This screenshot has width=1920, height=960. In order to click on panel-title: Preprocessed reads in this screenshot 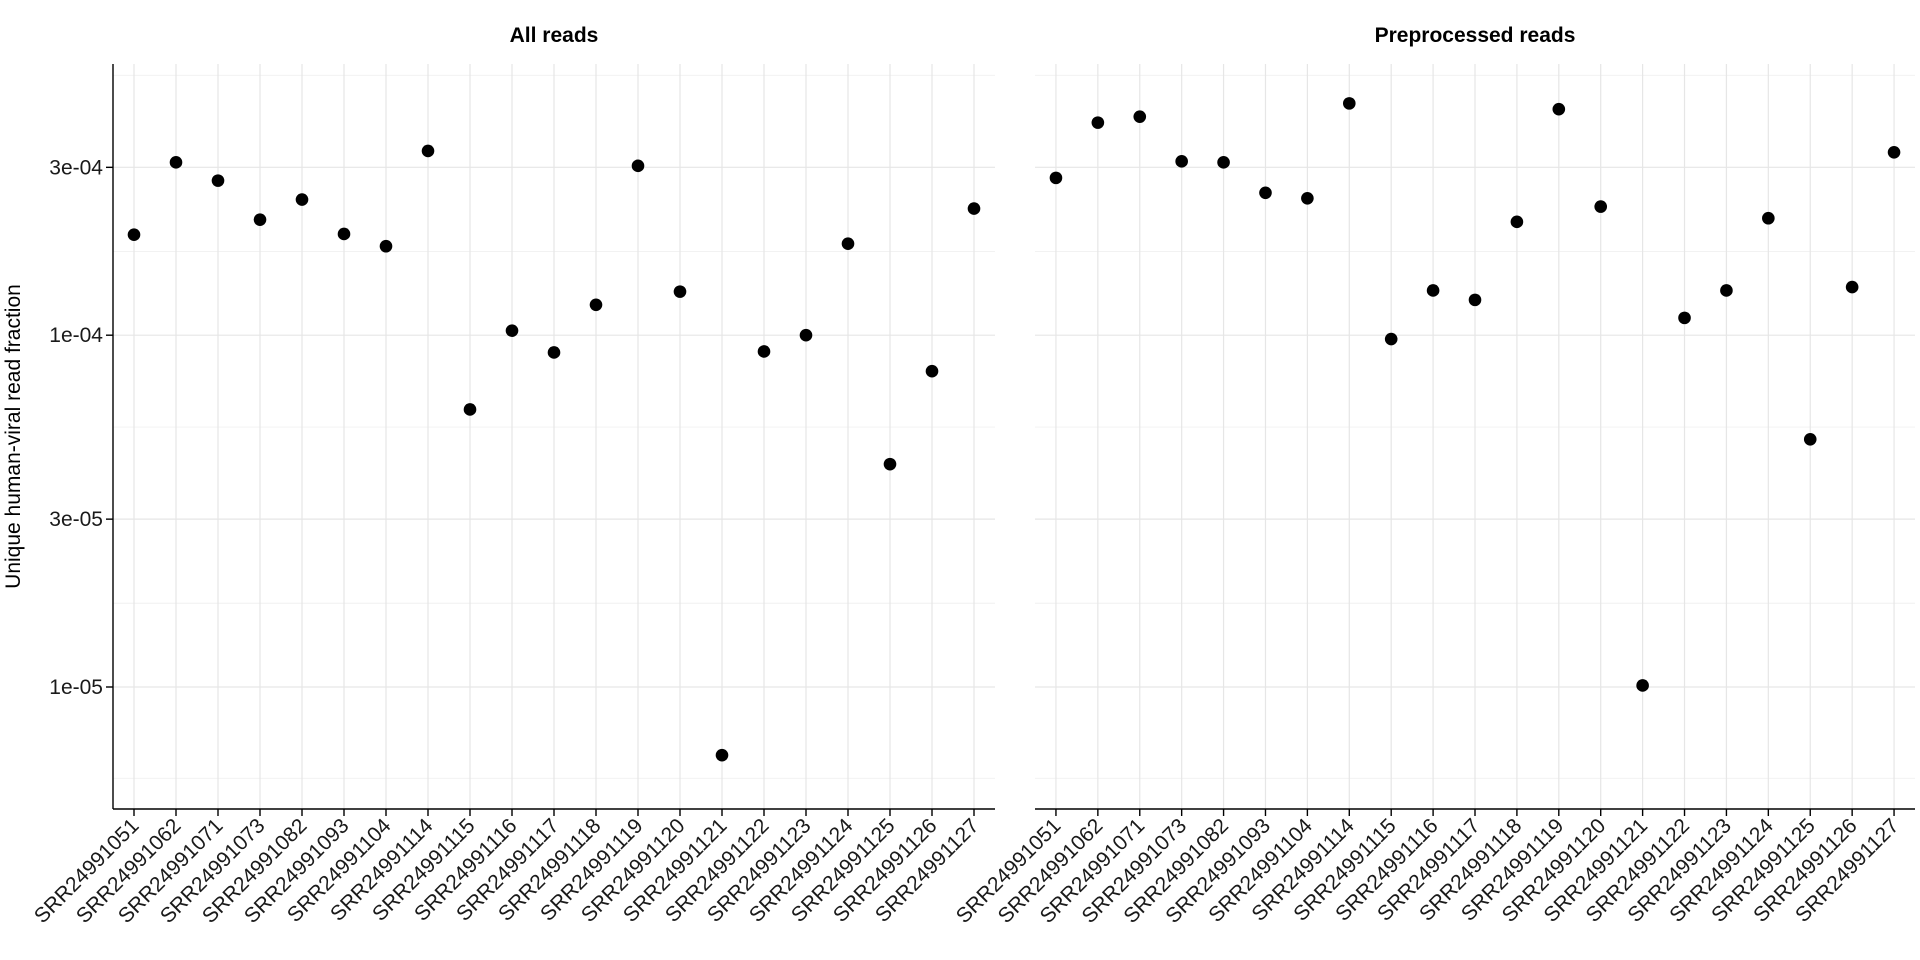, I will do `click(1475, 35)`.